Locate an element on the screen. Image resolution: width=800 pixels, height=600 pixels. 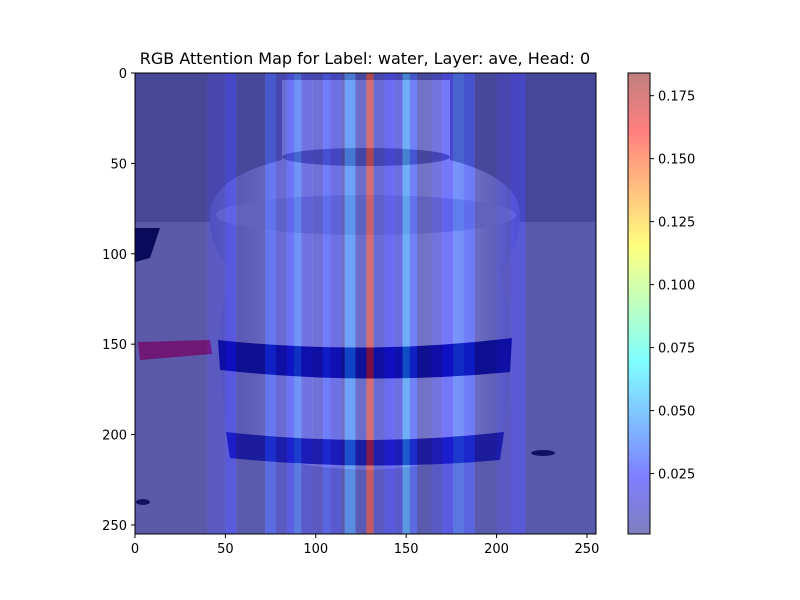
colorbar: 0.025 0.050 0.075 0.100 0.125 0.150 0.175 is located at coordinates (661, 303).